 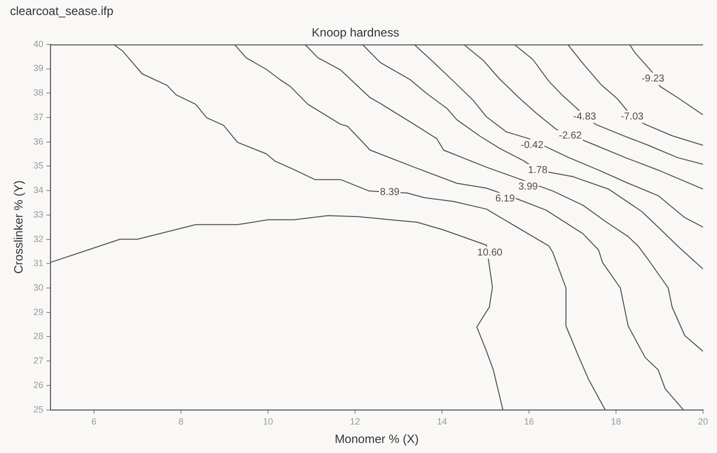 What do you see at coordinates (38, 117) in the screenshot?
I see `y-tick-label: 37` at bounding box center [38, 117].